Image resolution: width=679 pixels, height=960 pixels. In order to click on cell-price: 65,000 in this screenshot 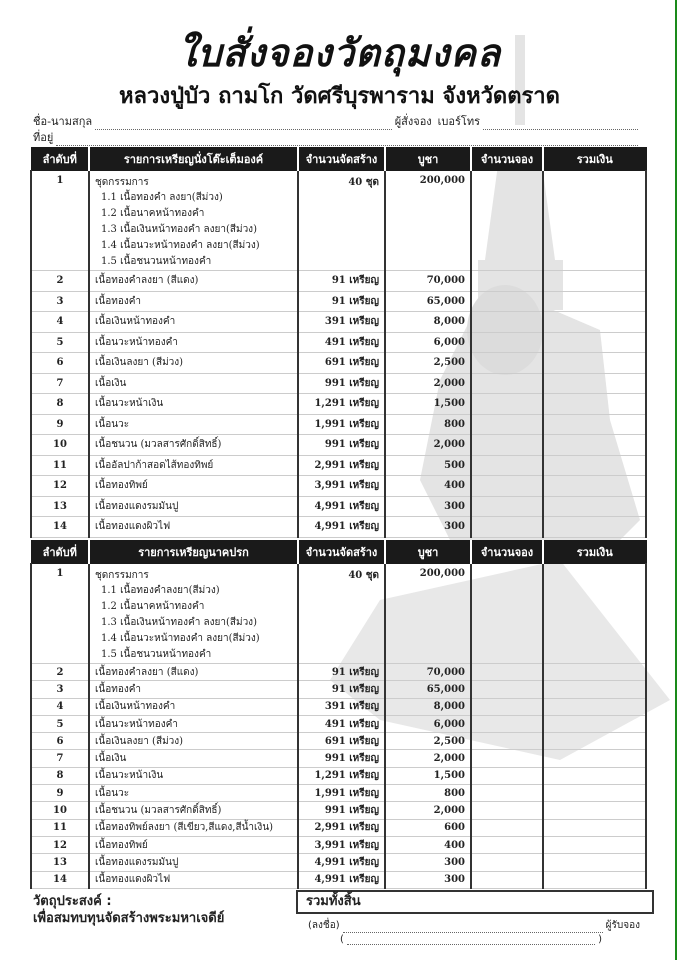, I will do `click(428, 689)`.